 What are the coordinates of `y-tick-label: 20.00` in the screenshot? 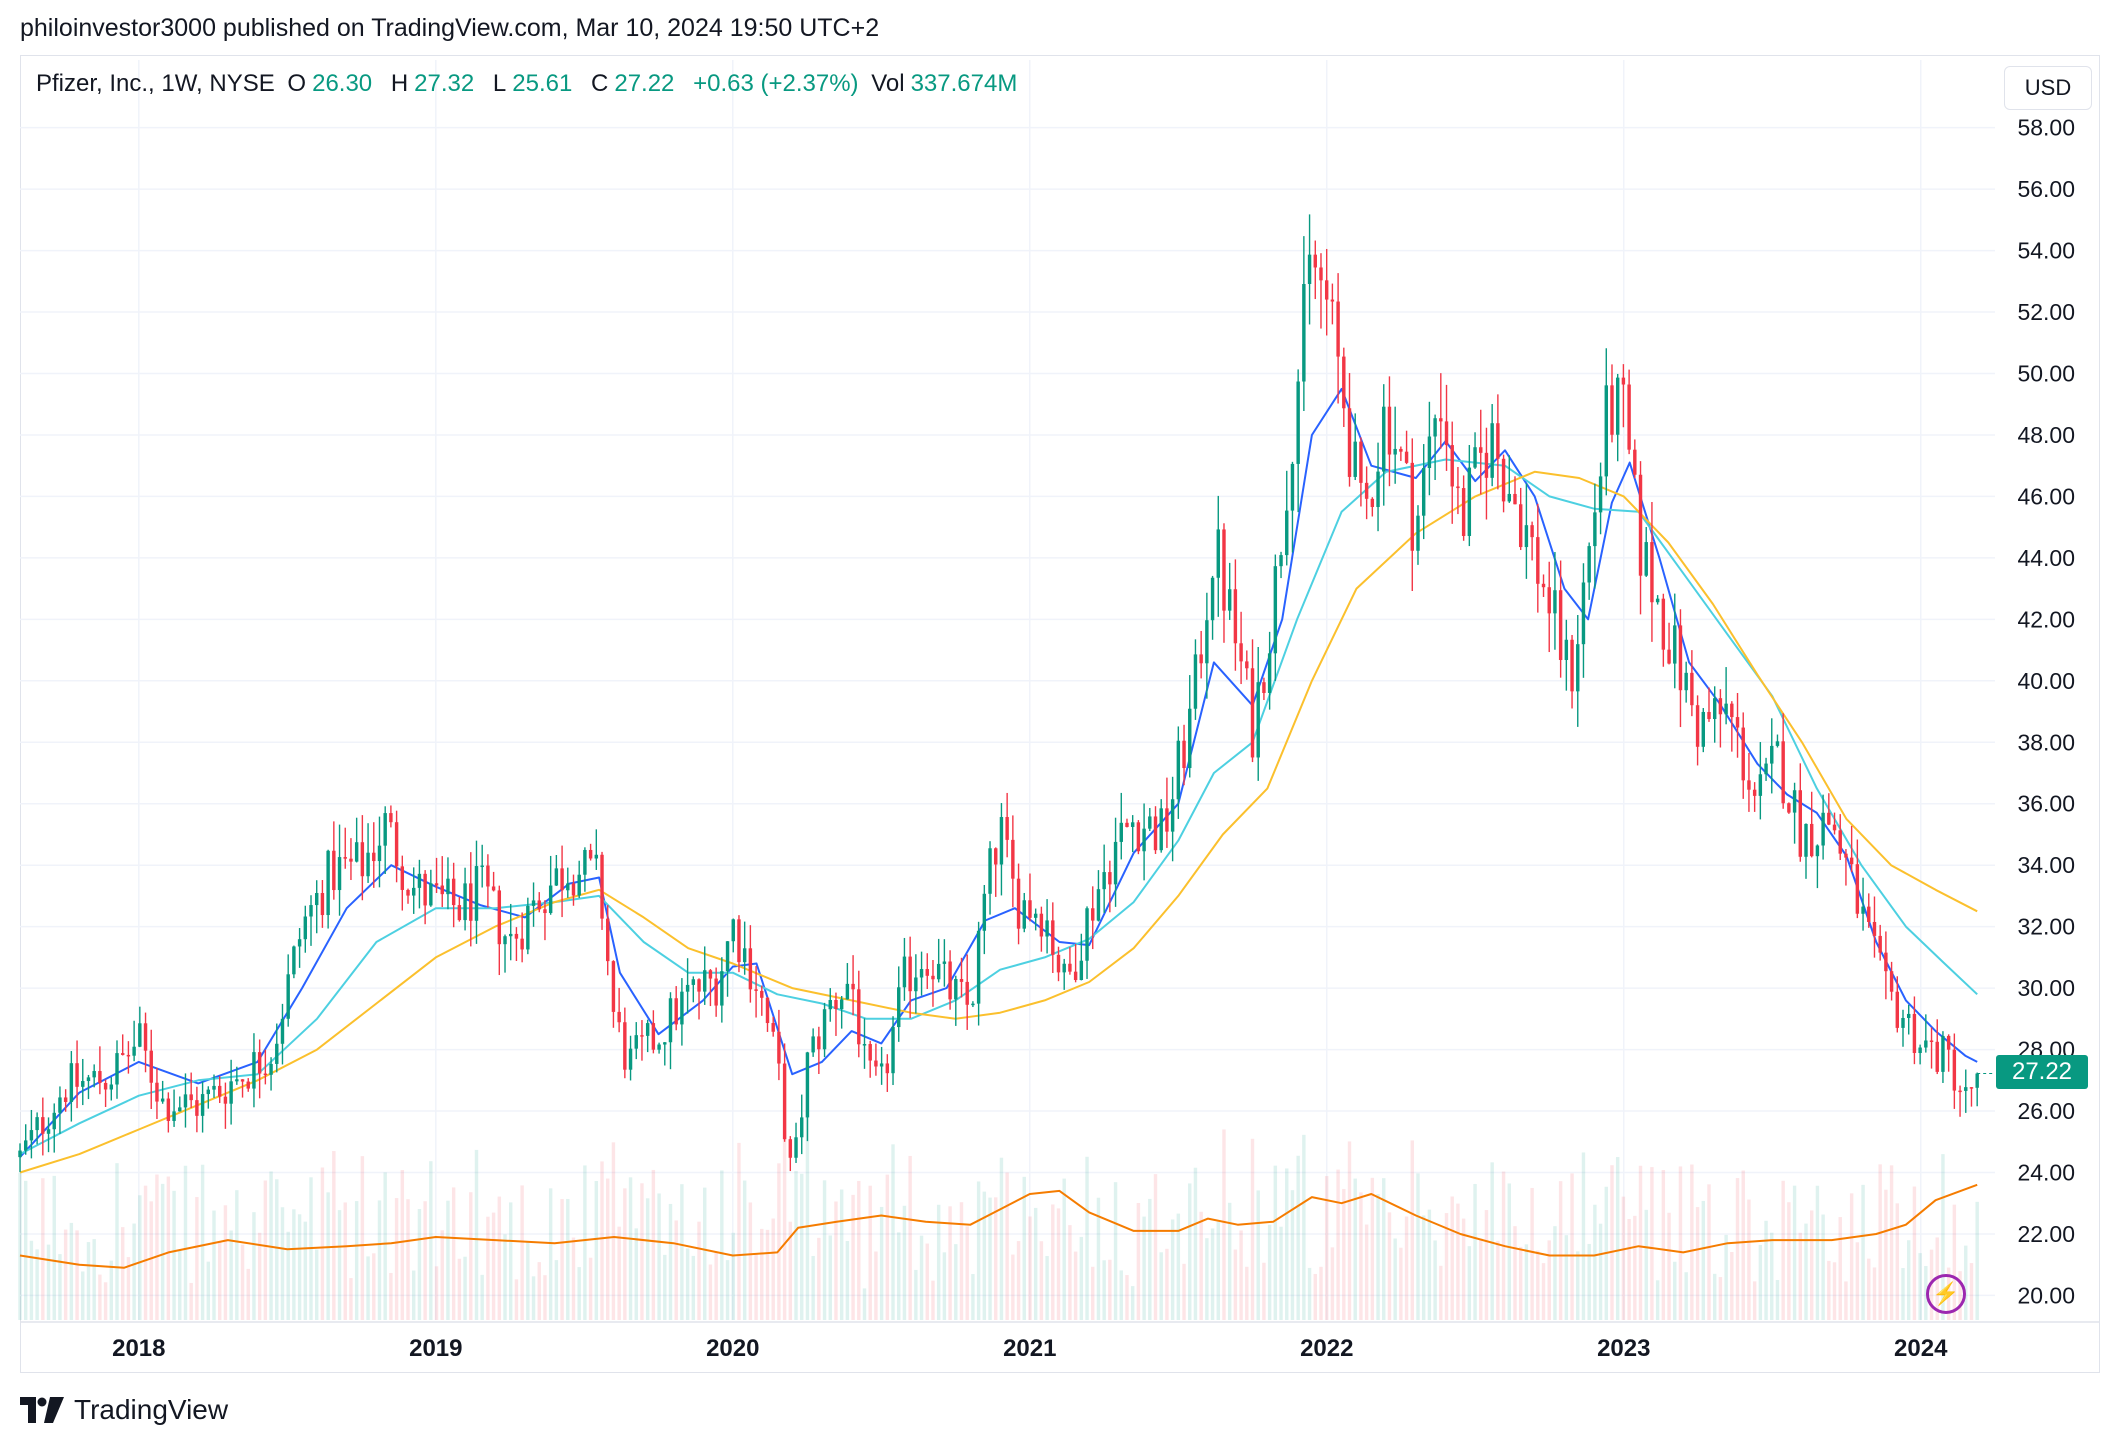 It's located at (2046, 1295).